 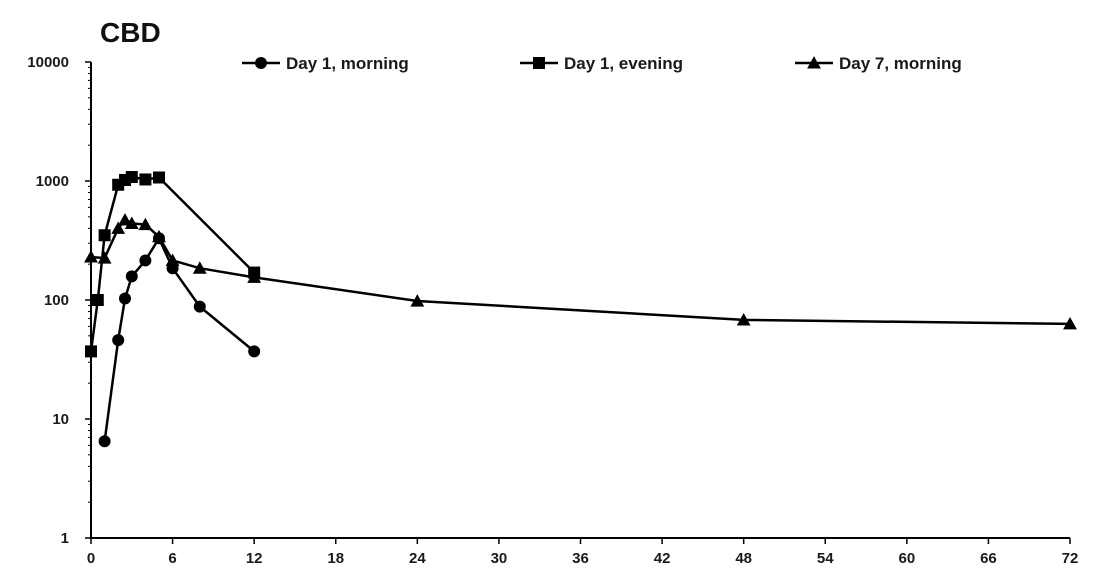 What do you see at coordinates (499, 558) in the screenshot?
I see `x-tick-label: 30` at bounding box center [499, 558].